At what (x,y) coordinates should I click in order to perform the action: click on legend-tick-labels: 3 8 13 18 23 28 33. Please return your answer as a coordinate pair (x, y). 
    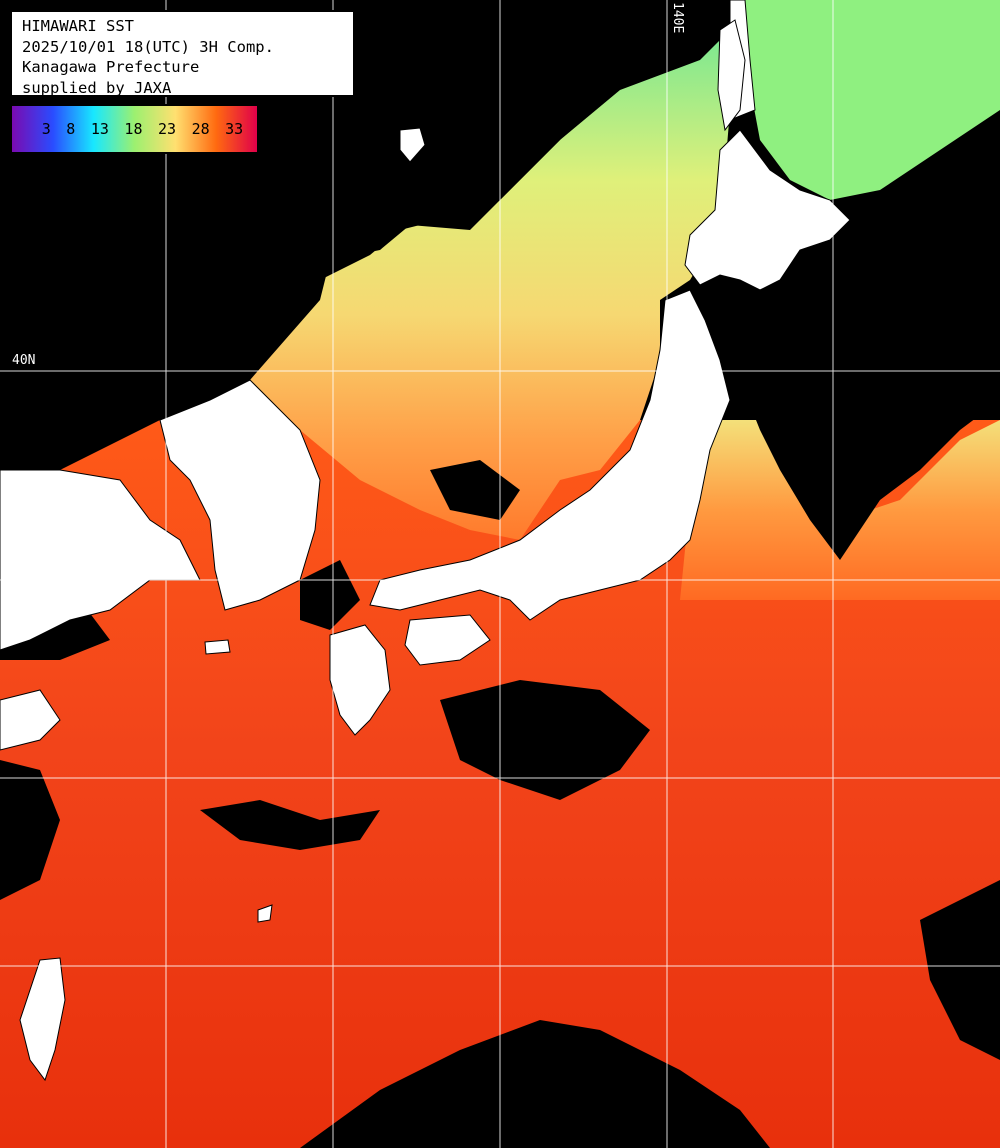
    Looking at the image, I should click on (134, 129).